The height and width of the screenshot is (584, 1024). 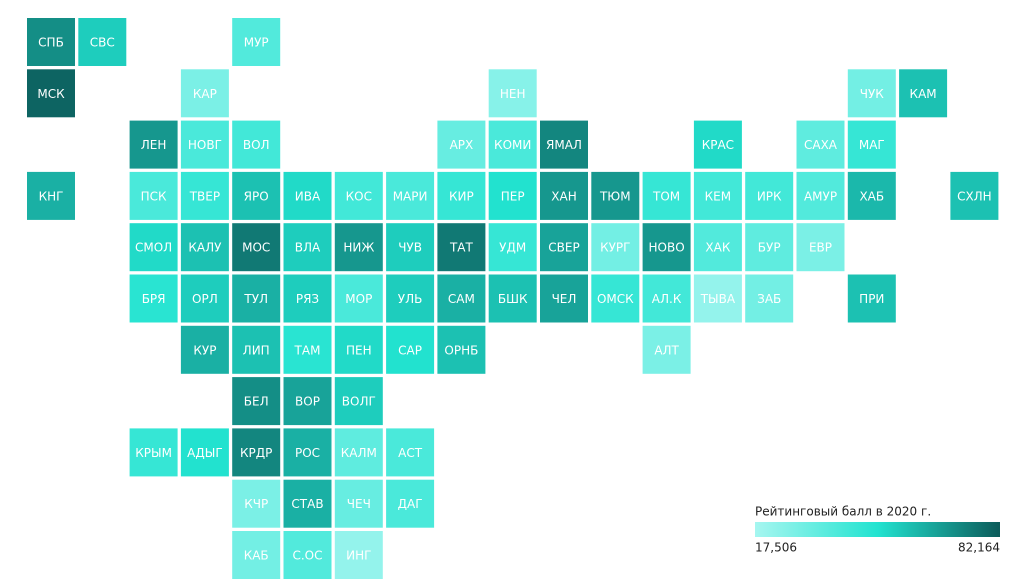 What do you see at coordinates (776, 548) in the screenshot?
I see `legend-min: 17,506` at bounding box center [776, 548].